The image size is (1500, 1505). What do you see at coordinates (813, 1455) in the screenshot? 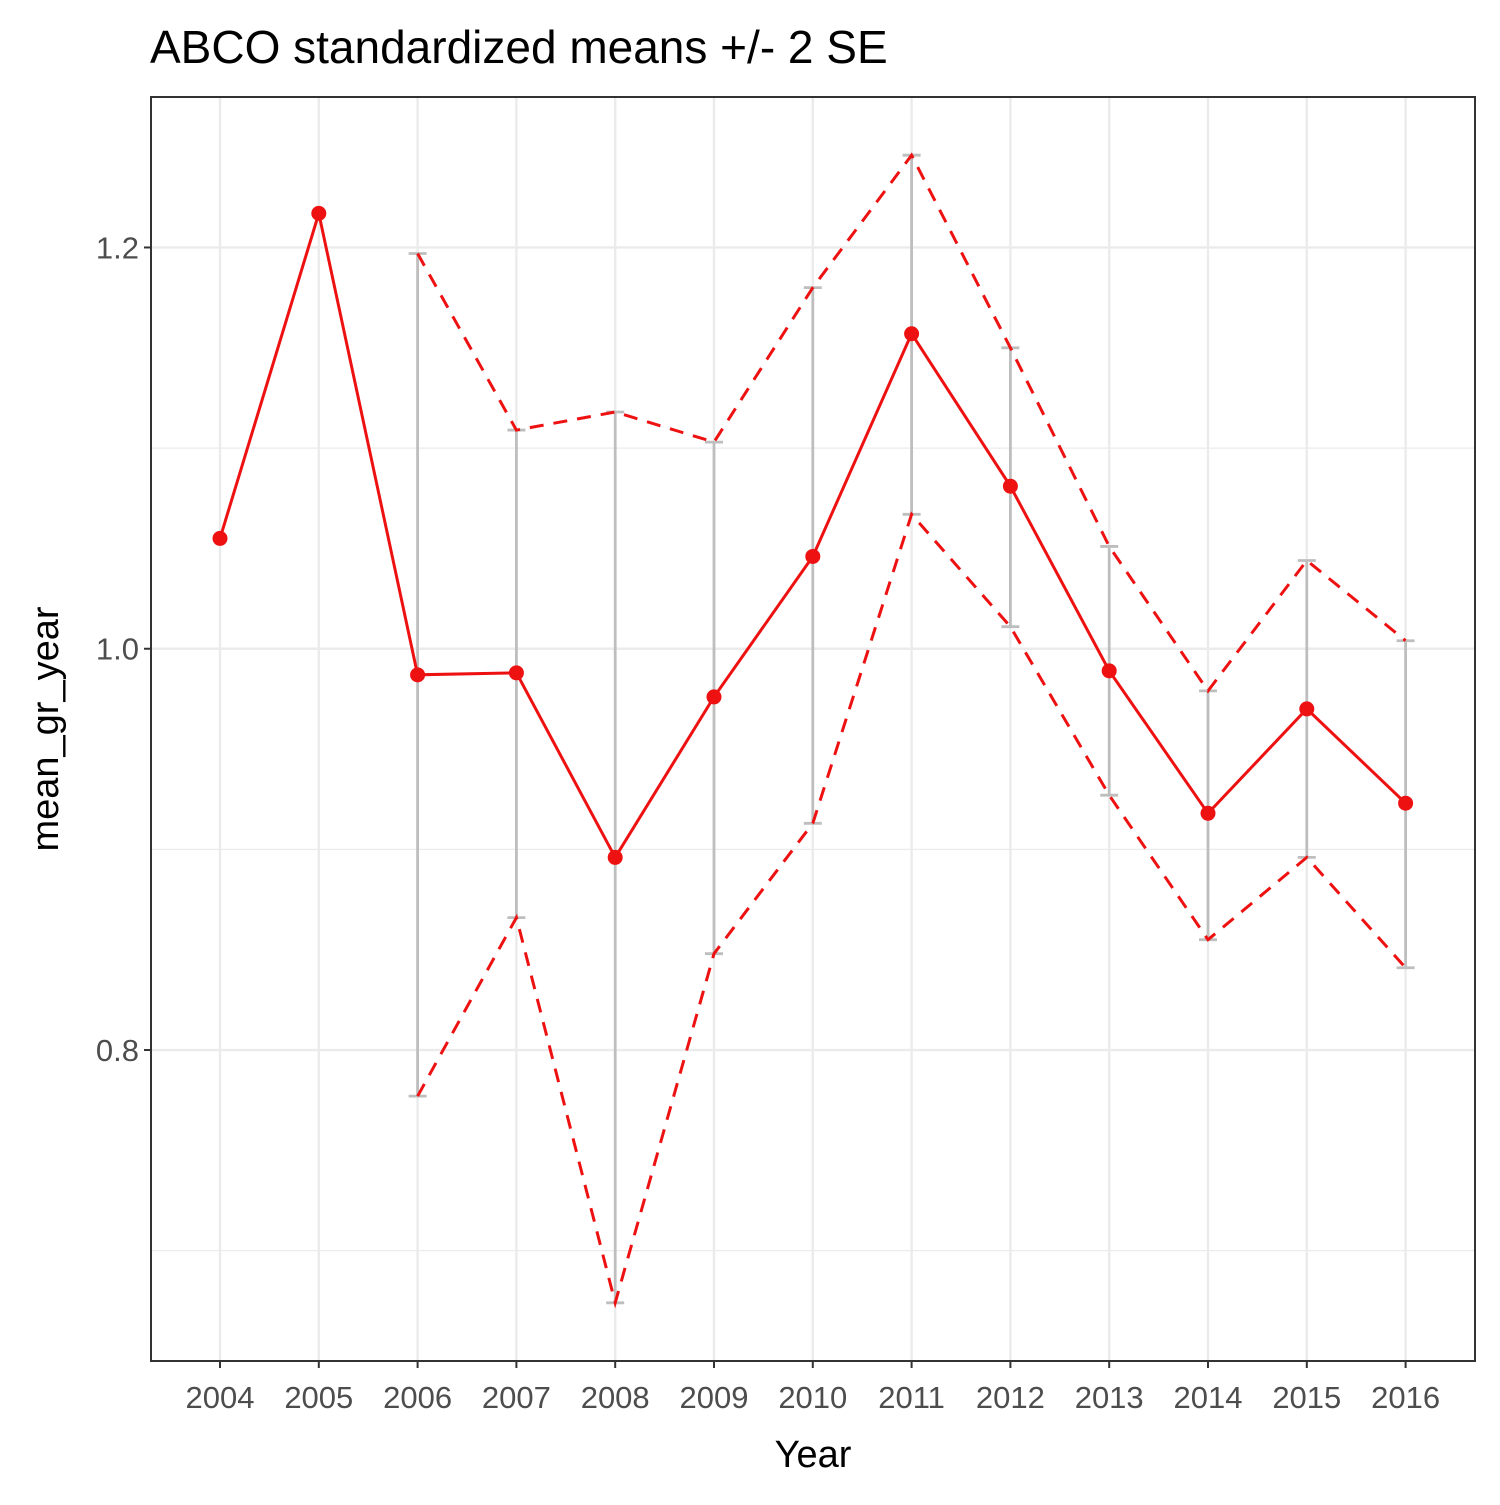
I see `x-axis-title: Year` at bounding box center [813, 1455].